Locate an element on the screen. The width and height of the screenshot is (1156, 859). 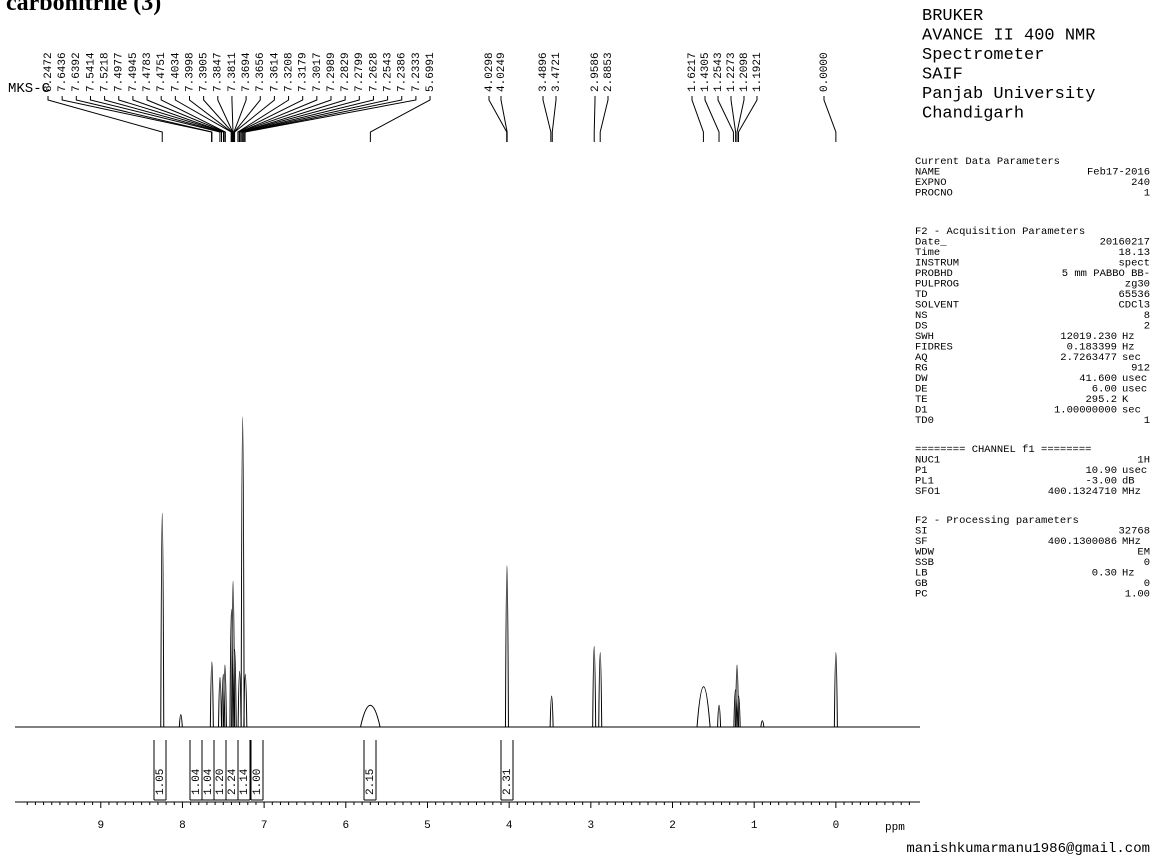
param-name: Time is located at coordinates (927, 253).